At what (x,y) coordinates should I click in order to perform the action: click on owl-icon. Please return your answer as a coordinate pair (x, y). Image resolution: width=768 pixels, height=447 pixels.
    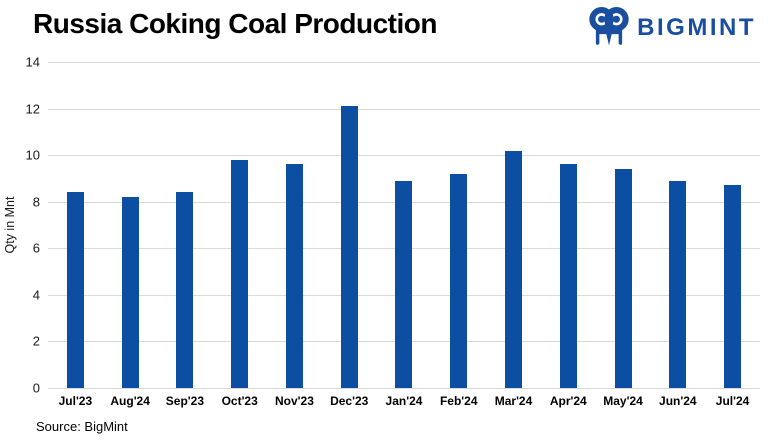
    Looking at the image, I should click on (609, 28).